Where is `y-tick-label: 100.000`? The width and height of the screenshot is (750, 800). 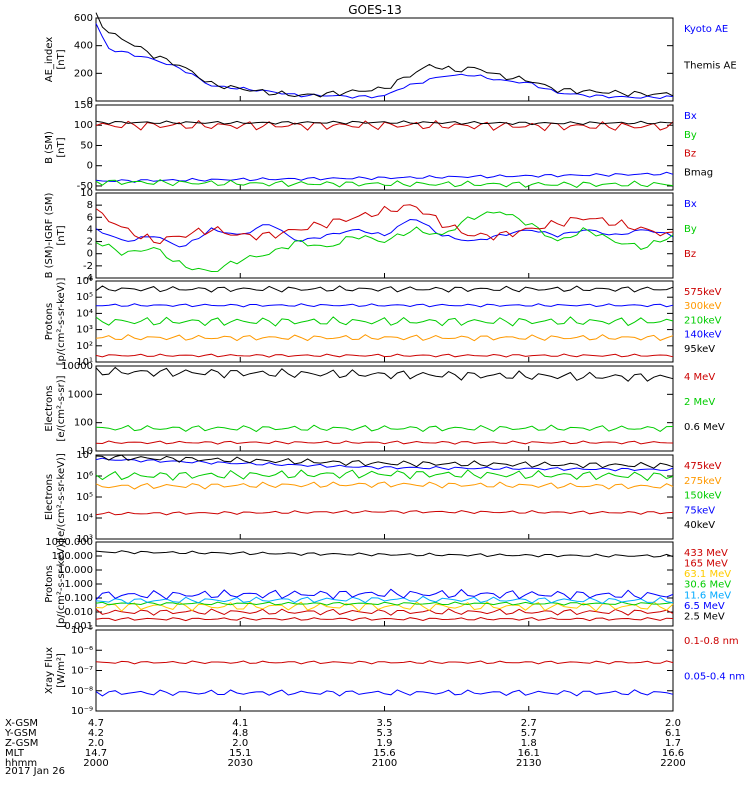 y-tick-label: 100.000 is located at coordinates (72, 556).